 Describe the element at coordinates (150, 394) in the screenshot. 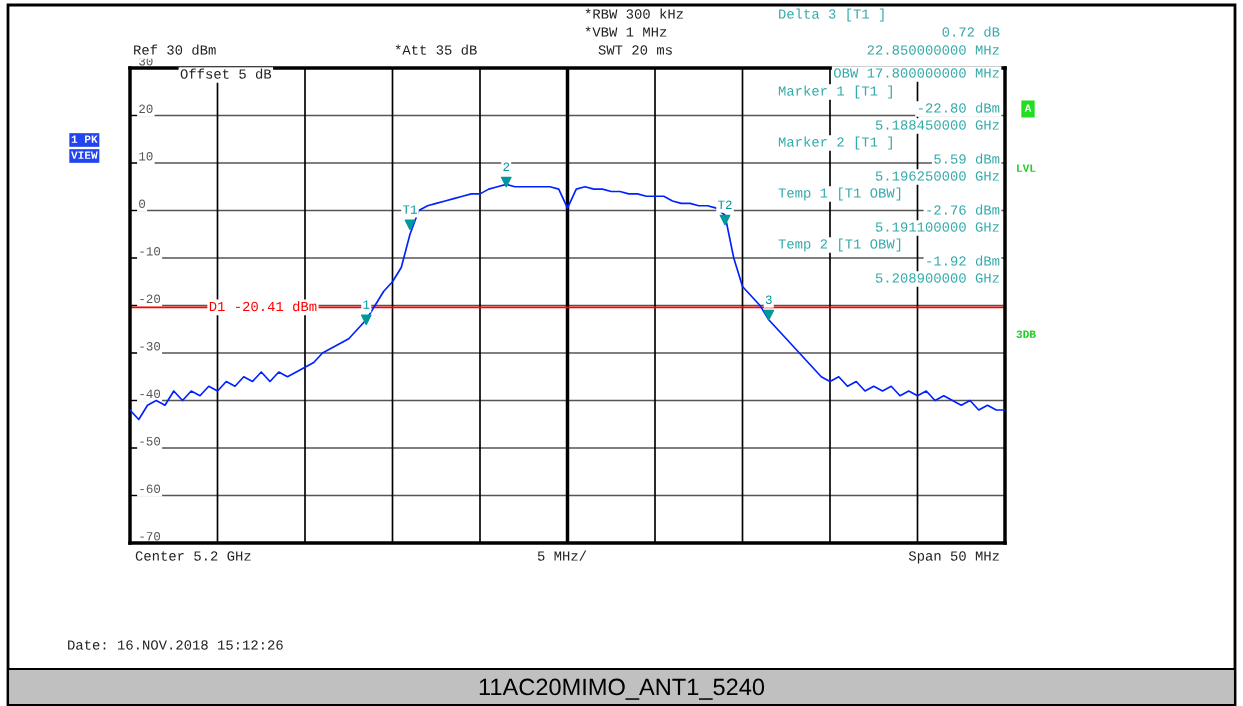

I see `y-tick-label: -40` at that location.